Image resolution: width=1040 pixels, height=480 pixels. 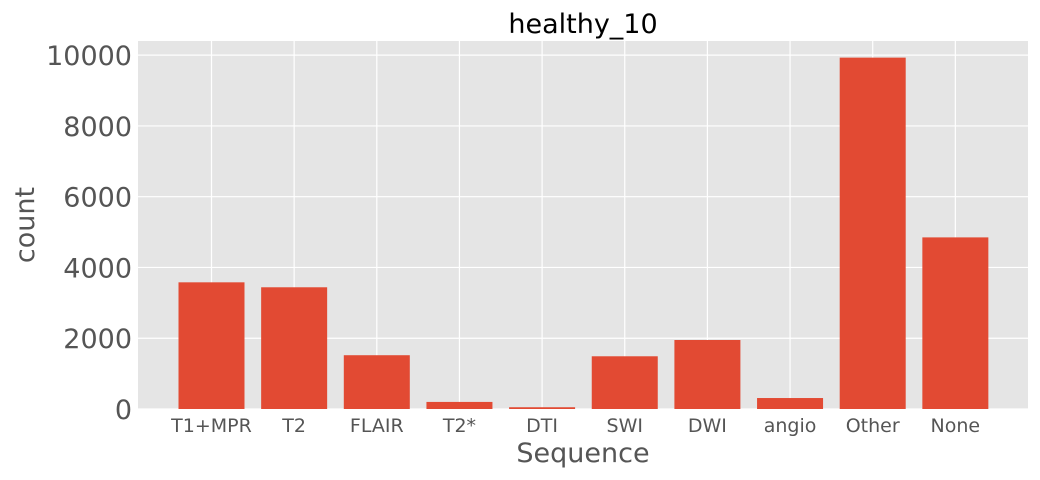 I want to click on bar-t2-, so click(x=459, y=405).